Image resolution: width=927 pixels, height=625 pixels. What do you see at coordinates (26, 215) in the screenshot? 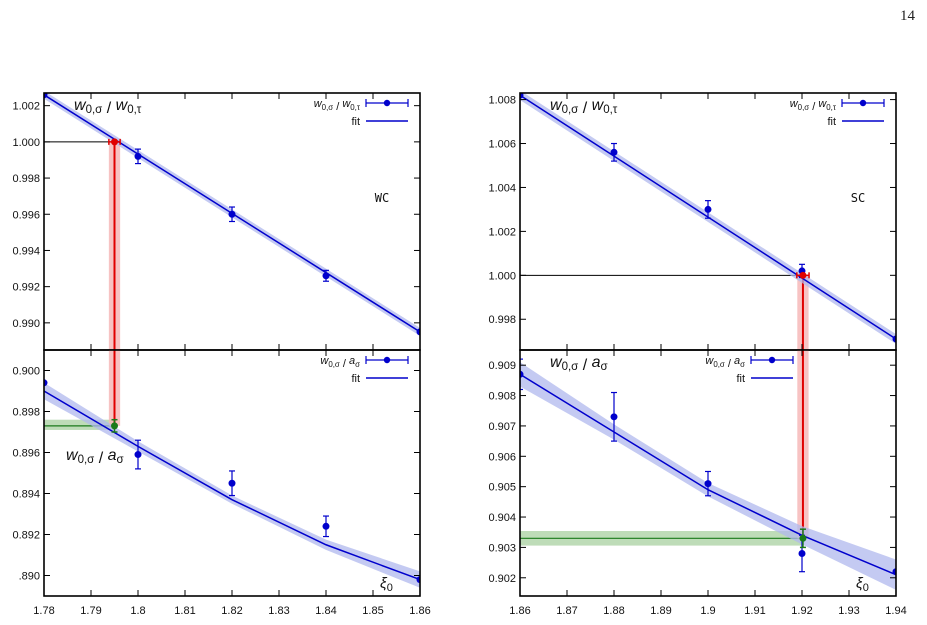
I see `ytick-label: 0.996` at bounding box center [26, 215].